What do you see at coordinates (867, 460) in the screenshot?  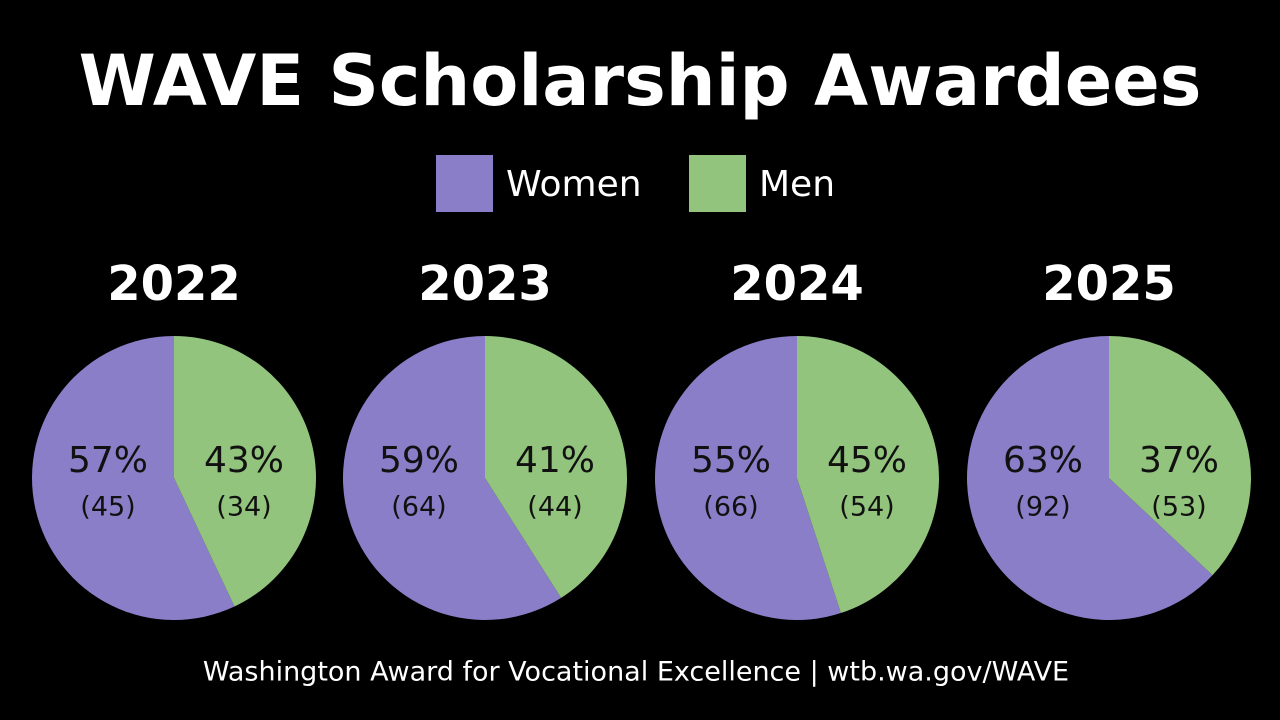 I see `value-label: 45%` at bounding box center [867, 460].